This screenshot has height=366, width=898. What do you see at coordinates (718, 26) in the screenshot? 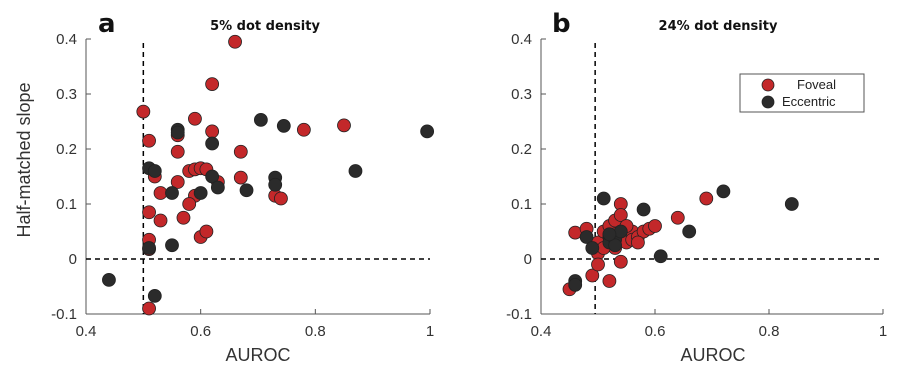
I see `panel-b-title: 24% dot density` at bounding box center [718, 26].